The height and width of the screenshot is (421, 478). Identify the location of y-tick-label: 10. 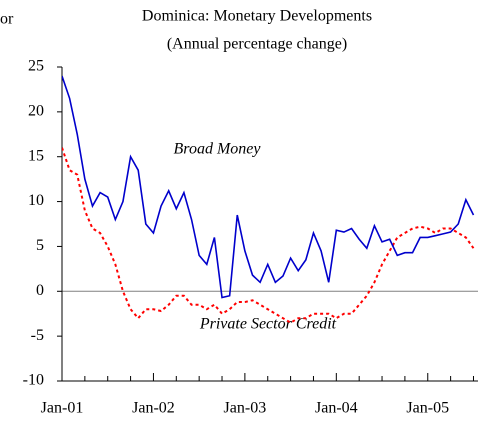
(36, 200).